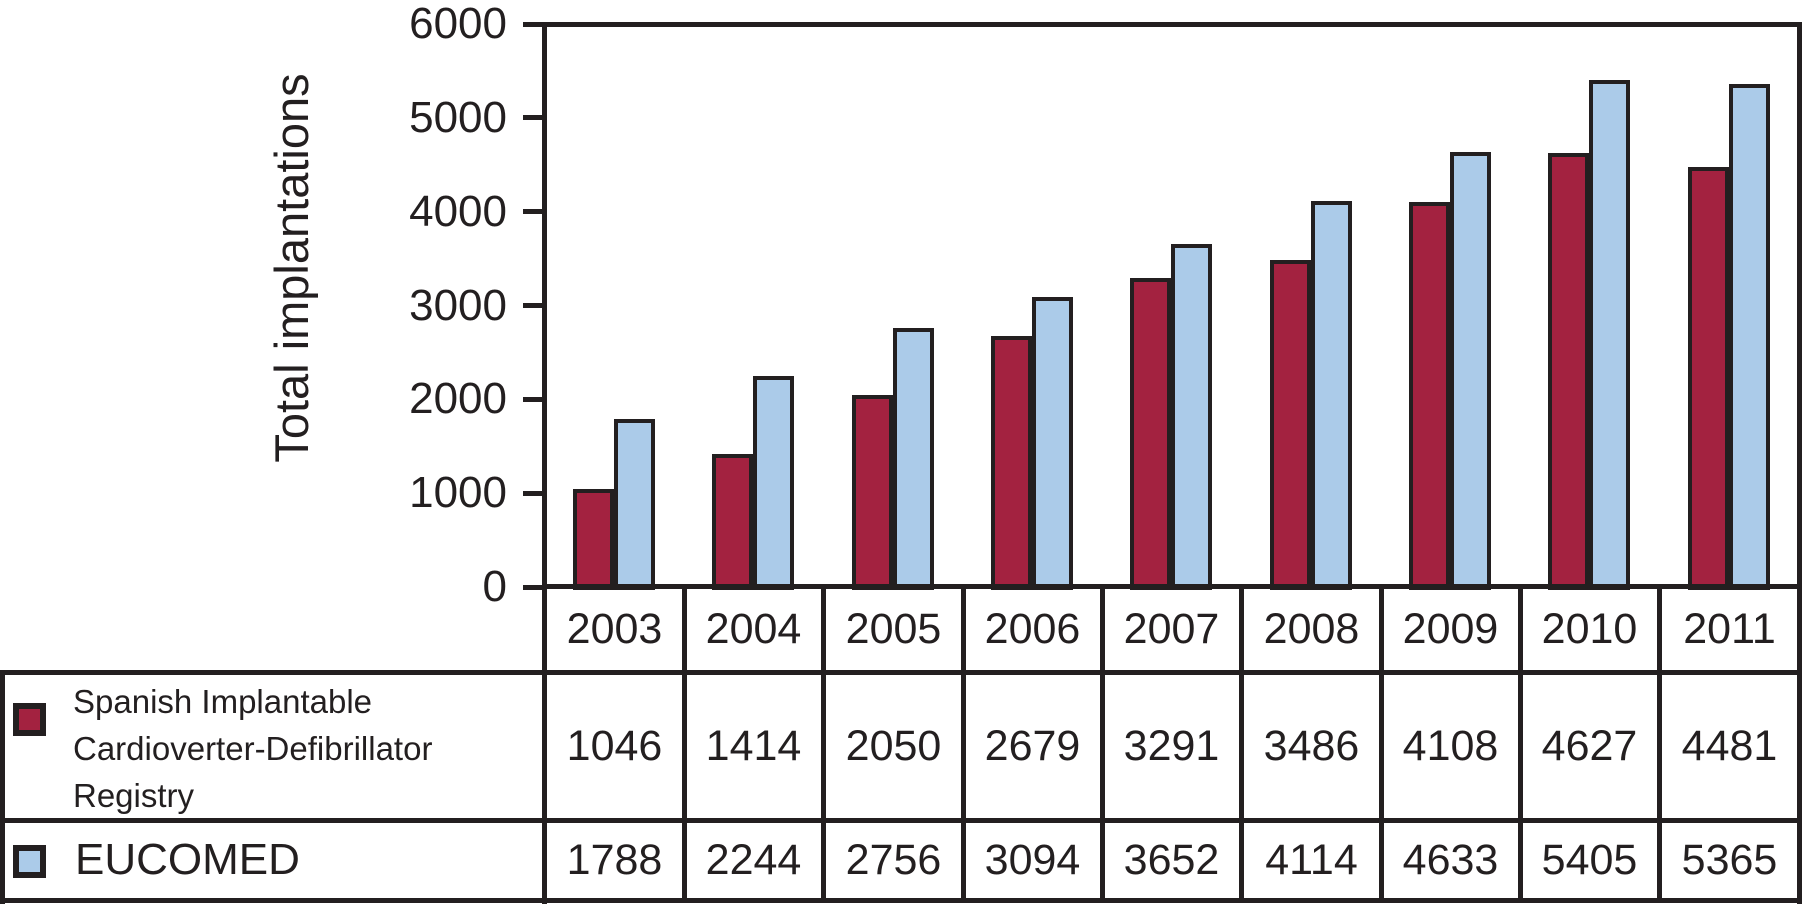 The image size is (1804, 909). Describe the element at coordinates (1470, 371) in the screenshot. I see `bar-eucomed-2009` at that location.